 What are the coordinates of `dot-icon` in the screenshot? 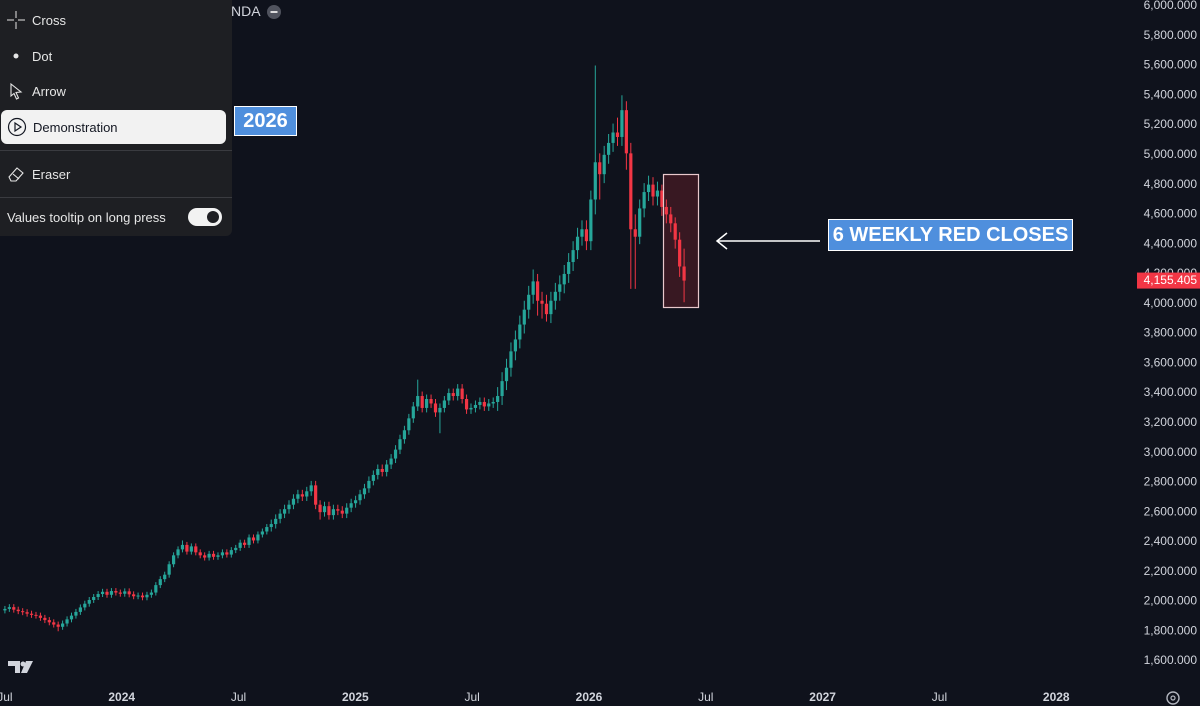 It's located at (16, 56).